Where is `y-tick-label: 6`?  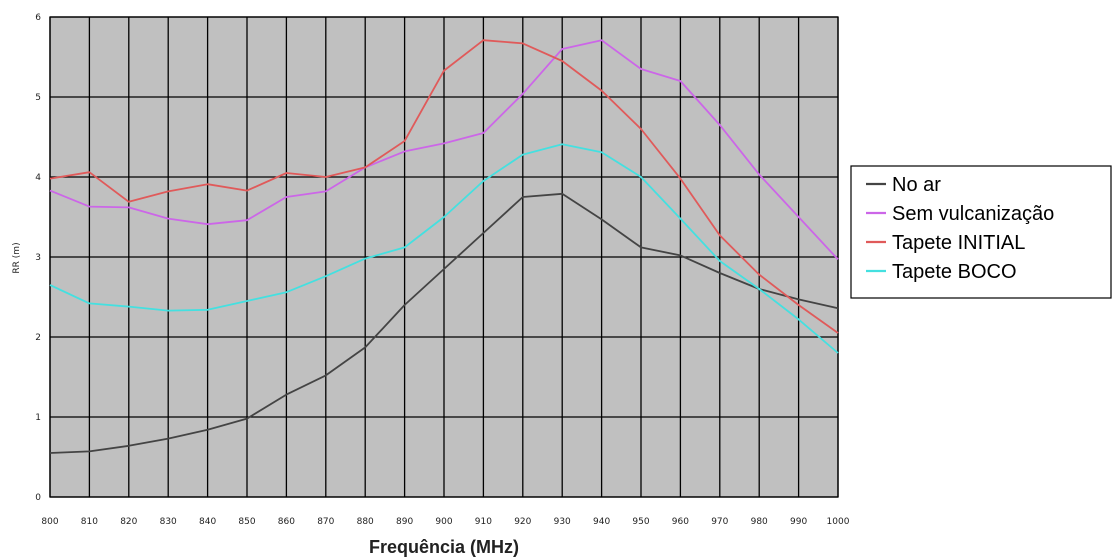 y-tick-label: 6 is located at coordinates (38, 18).